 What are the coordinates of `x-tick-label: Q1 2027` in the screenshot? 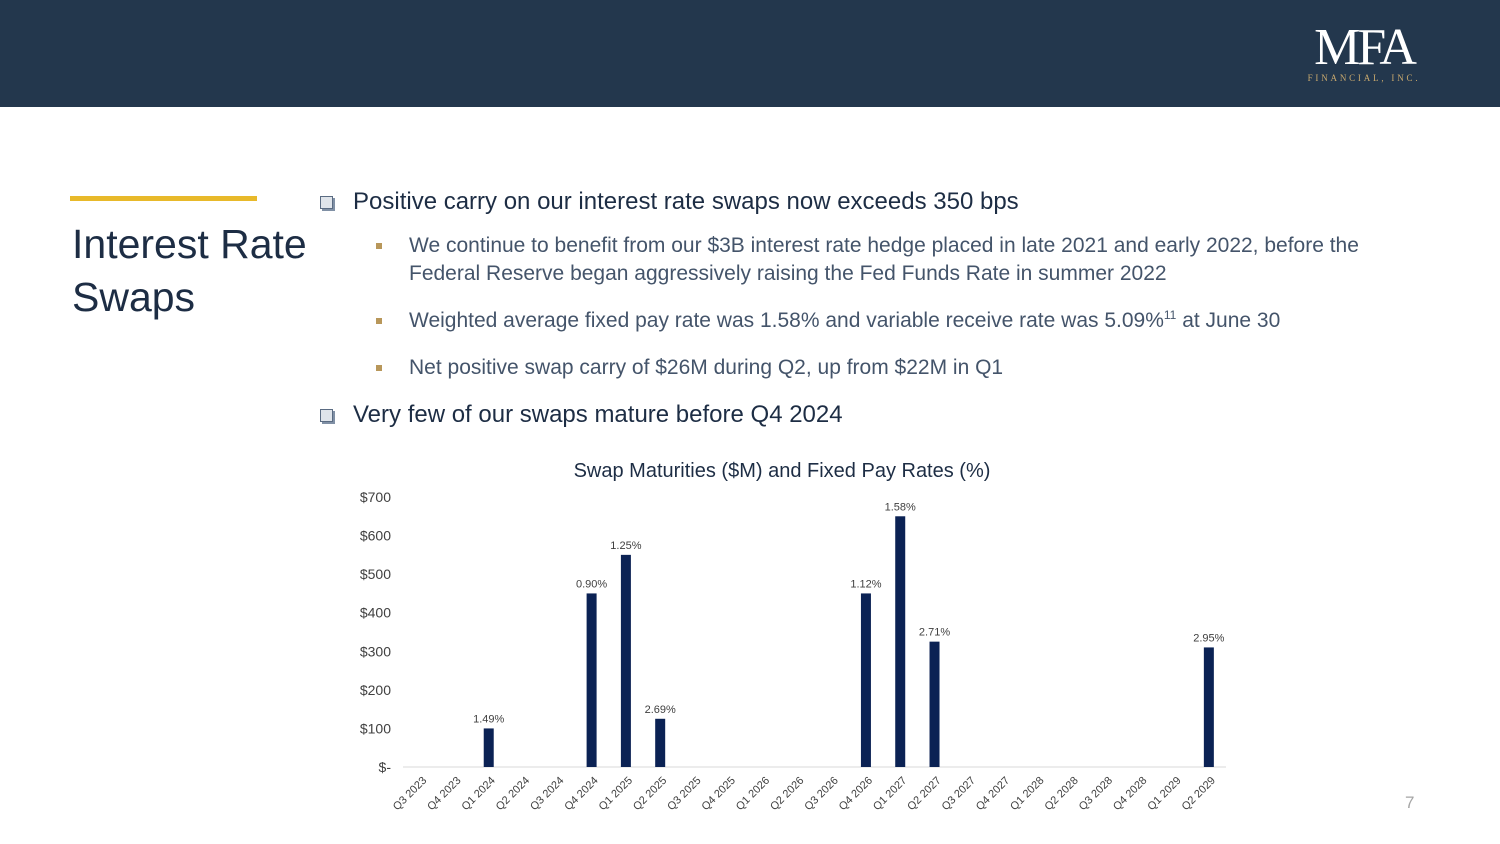 It's located at (890, 794).